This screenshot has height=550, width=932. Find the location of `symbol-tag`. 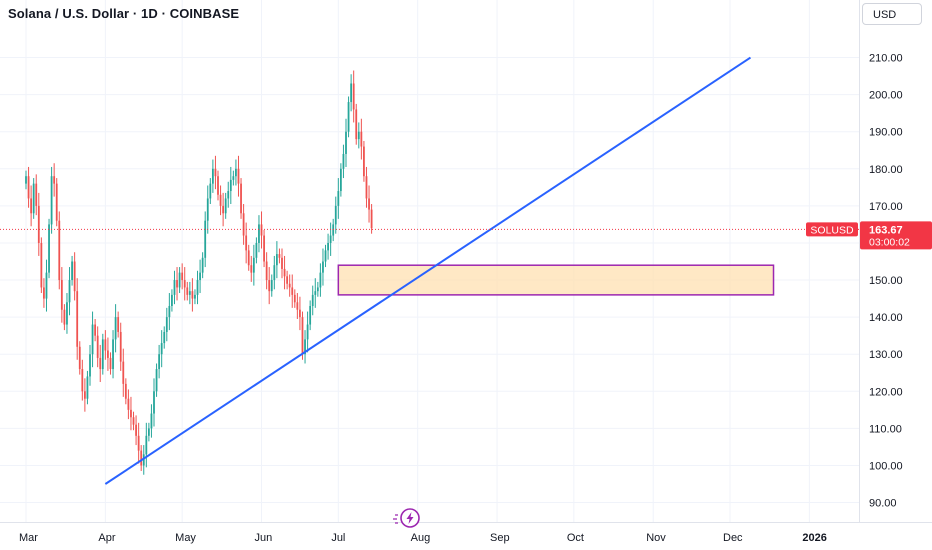

symbol-tag is located at coordinates (832, 229).